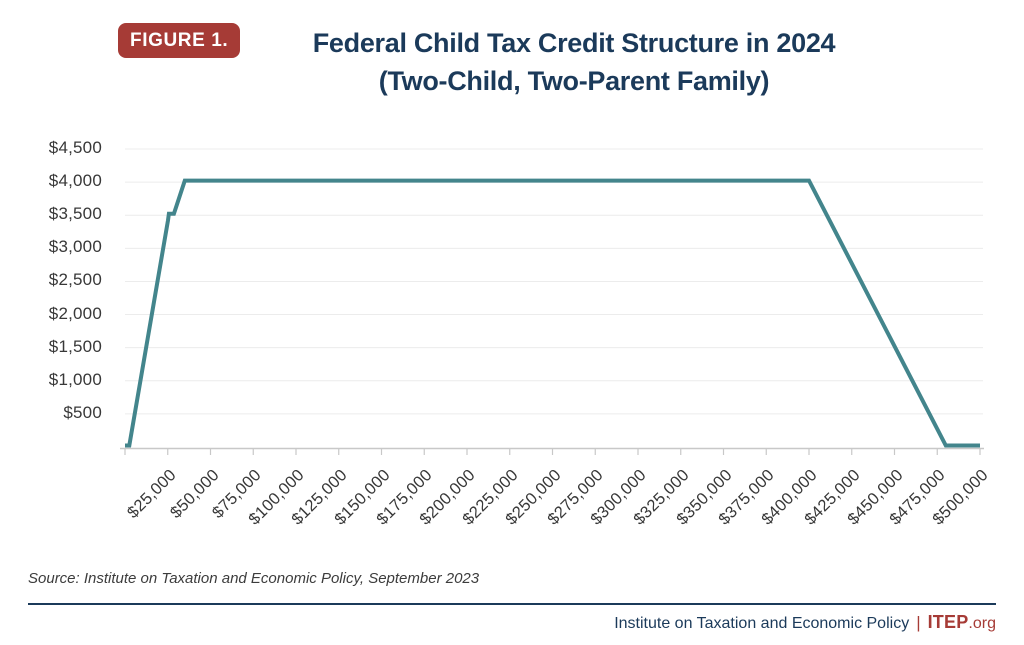  I want to click on y-tick-label: $2,000, so click(75, 313).